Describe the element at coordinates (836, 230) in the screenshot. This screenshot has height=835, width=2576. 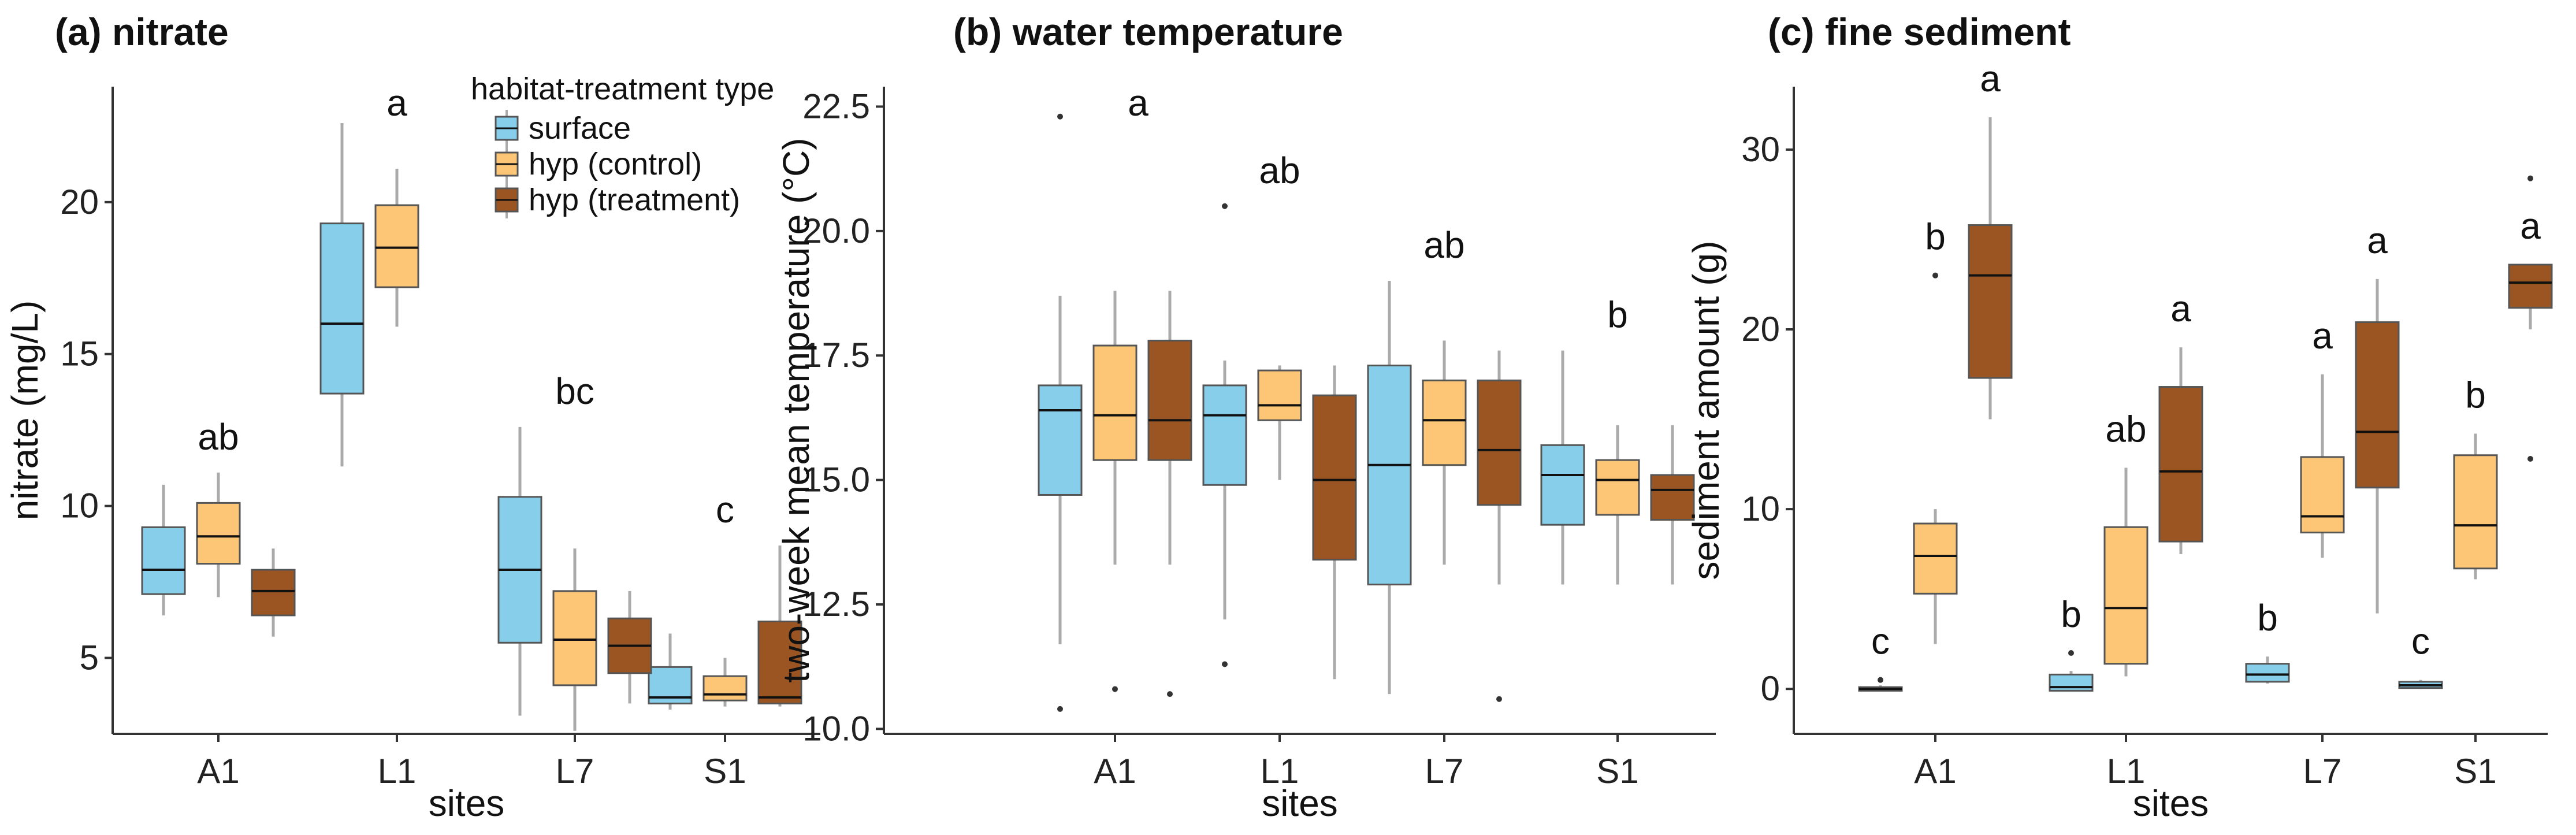
I see `y-tick-label: 20.0` at that location.